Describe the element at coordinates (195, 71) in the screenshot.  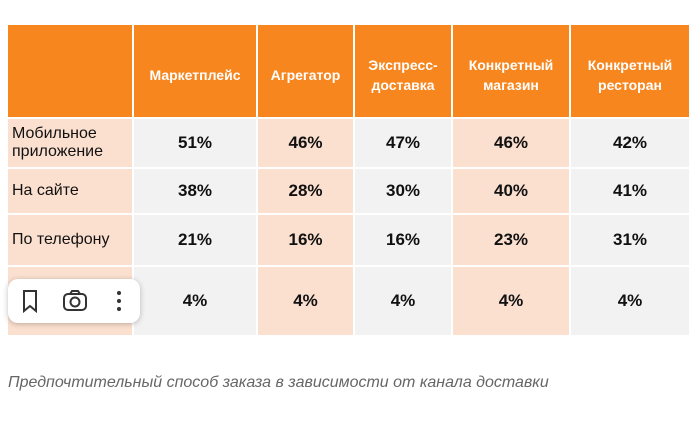
I see `column-header: Маркетплейс` at that location.